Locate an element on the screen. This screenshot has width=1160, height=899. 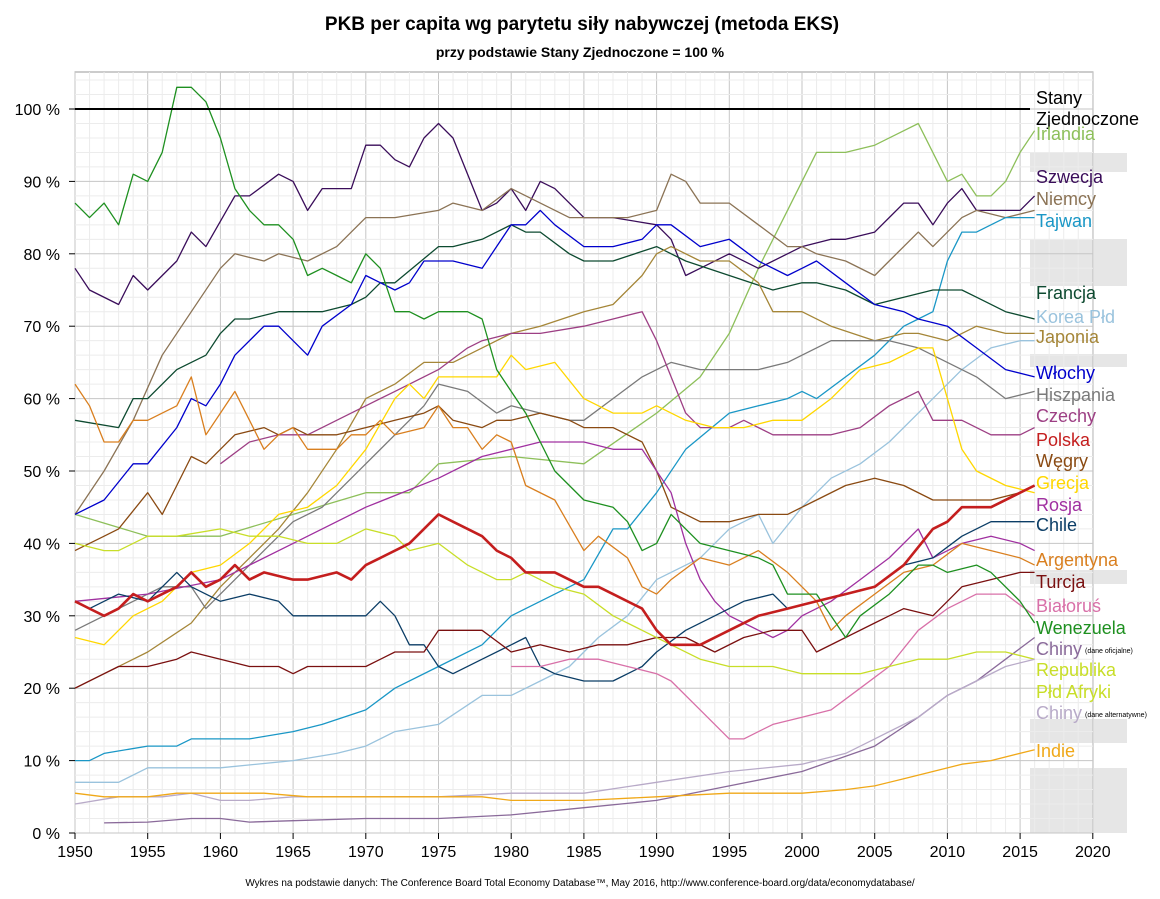
y-tick-label: 70 % is located at coordinates (42, 327).